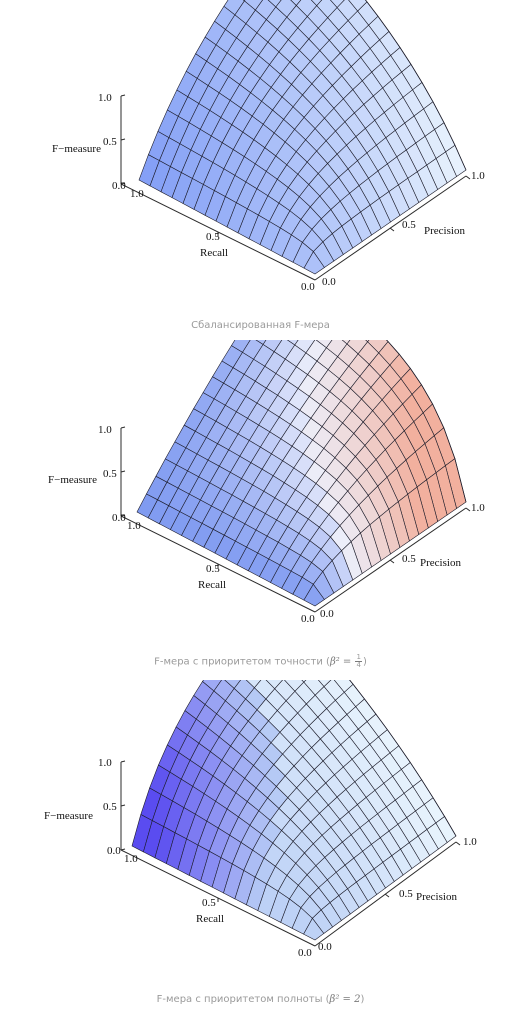 The image size is (521, 1022). I want to click on caption-math: β² = 2, so click(345, 999).